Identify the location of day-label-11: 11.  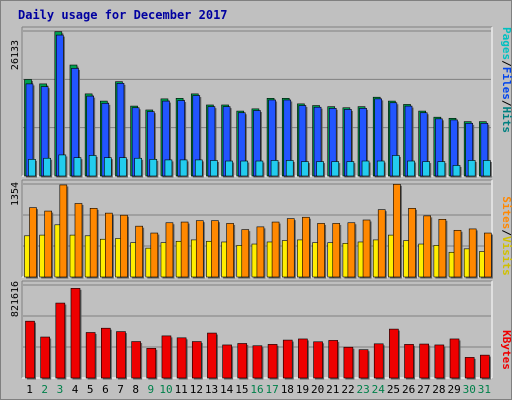
(181, 389).